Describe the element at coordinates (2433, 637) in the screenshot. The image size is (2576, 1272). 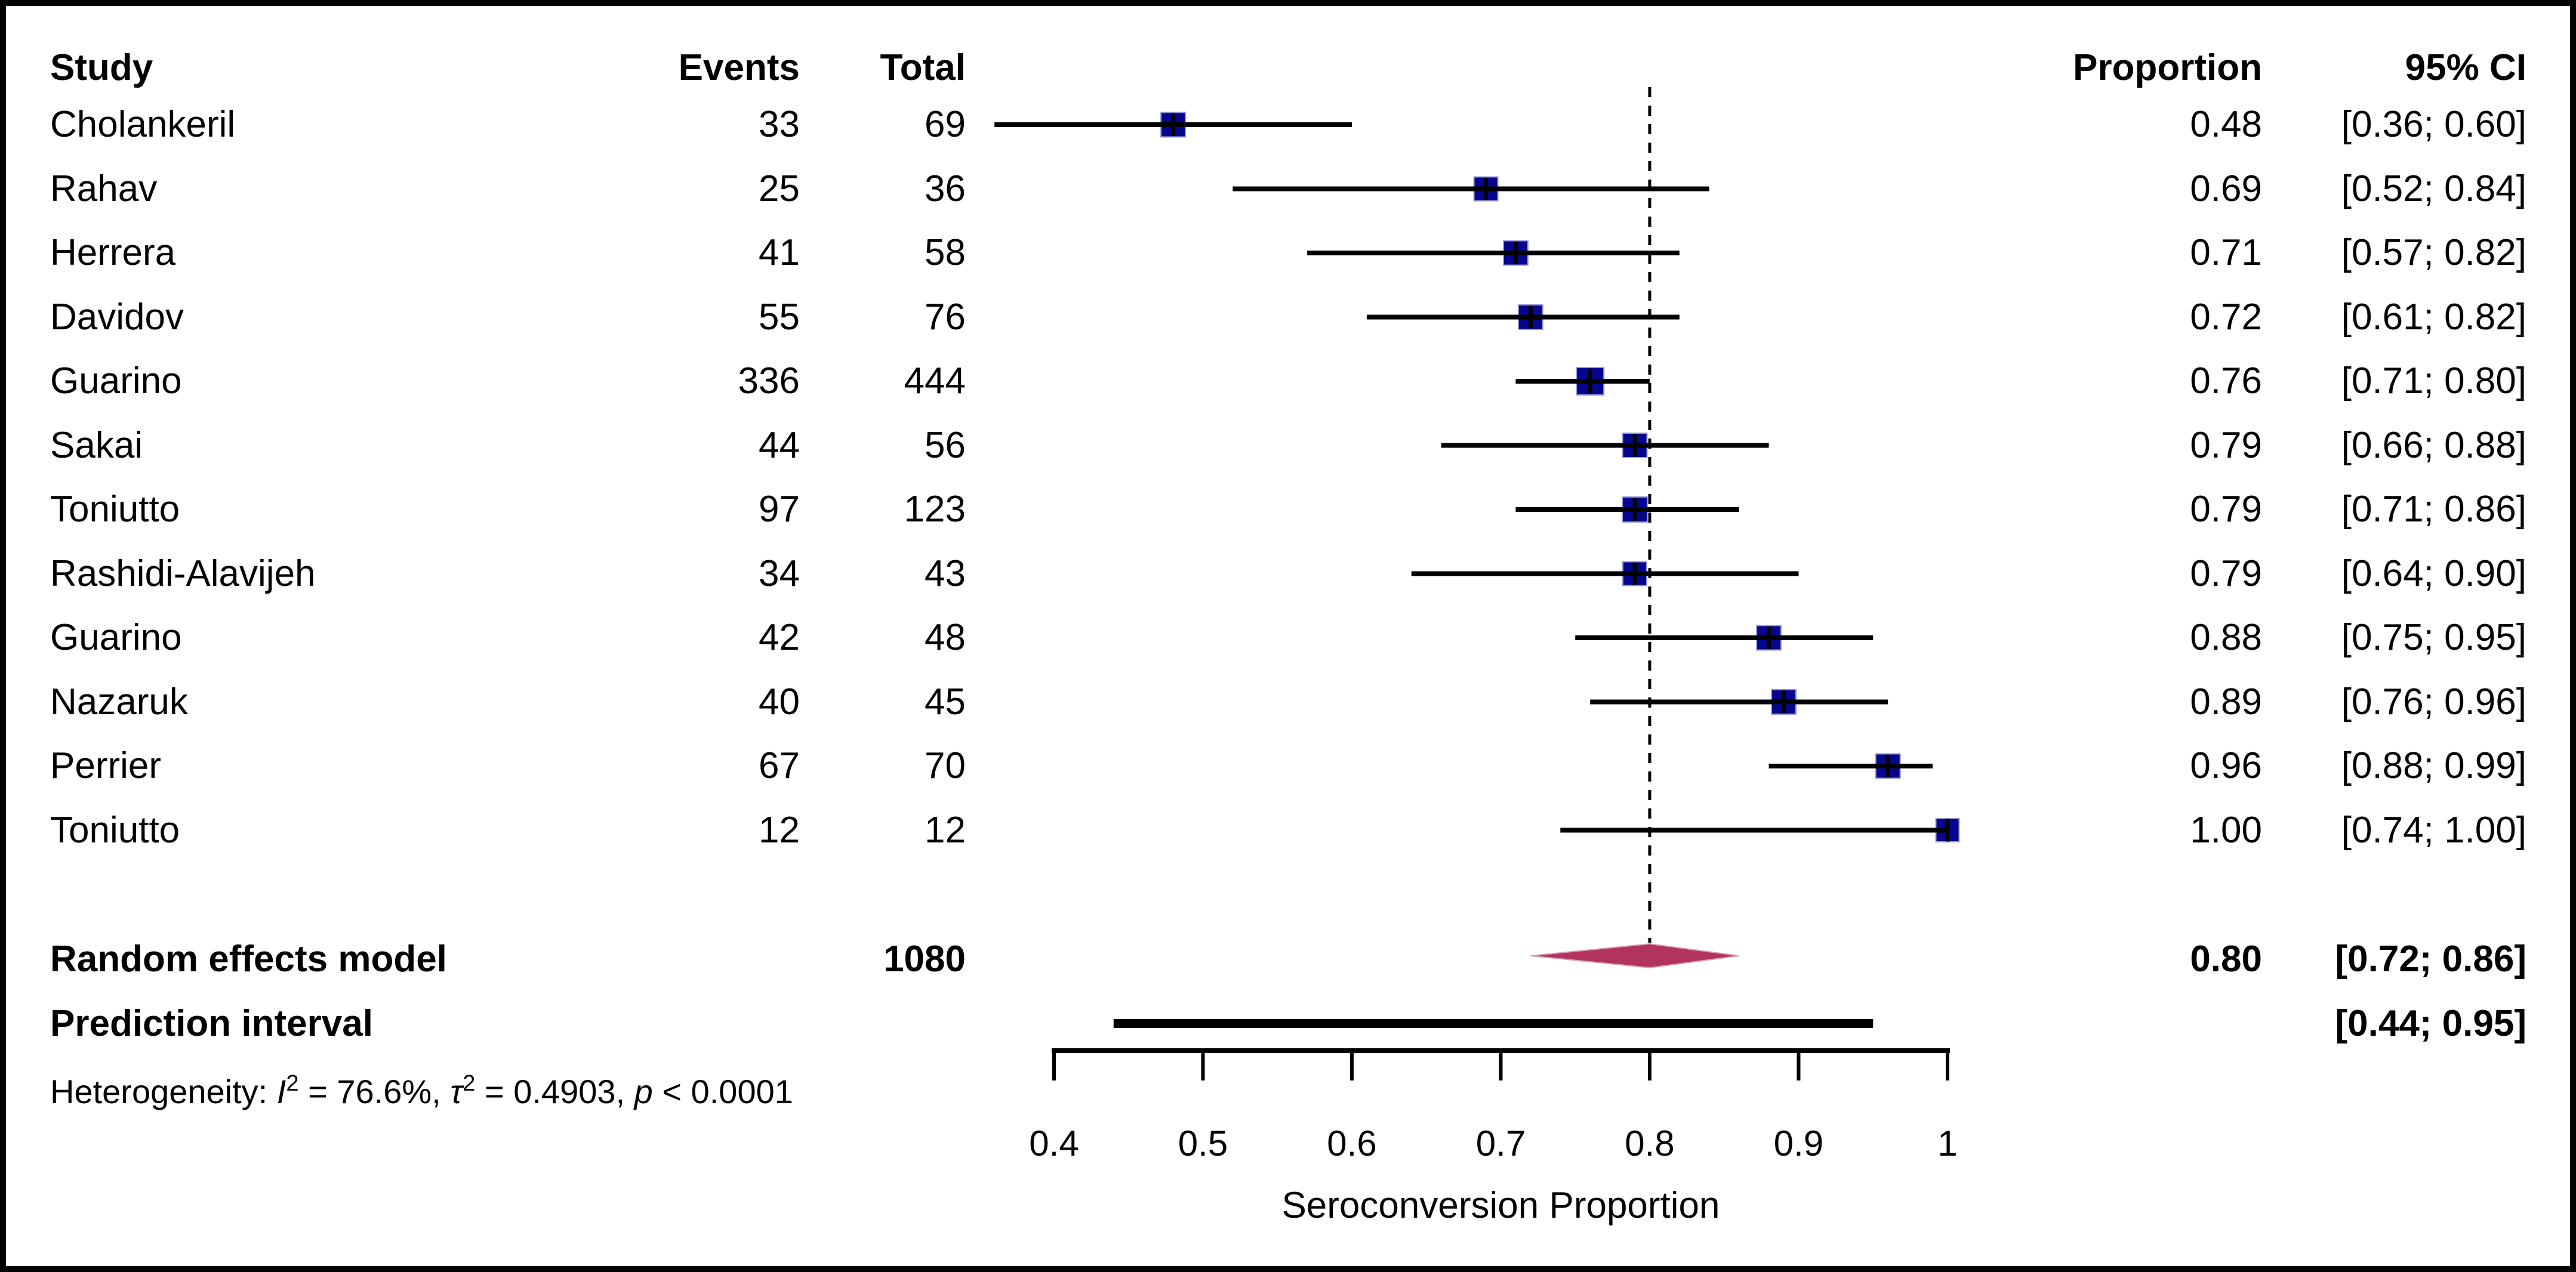
I see `study-ci: [0.75; 0.95]` at that location.